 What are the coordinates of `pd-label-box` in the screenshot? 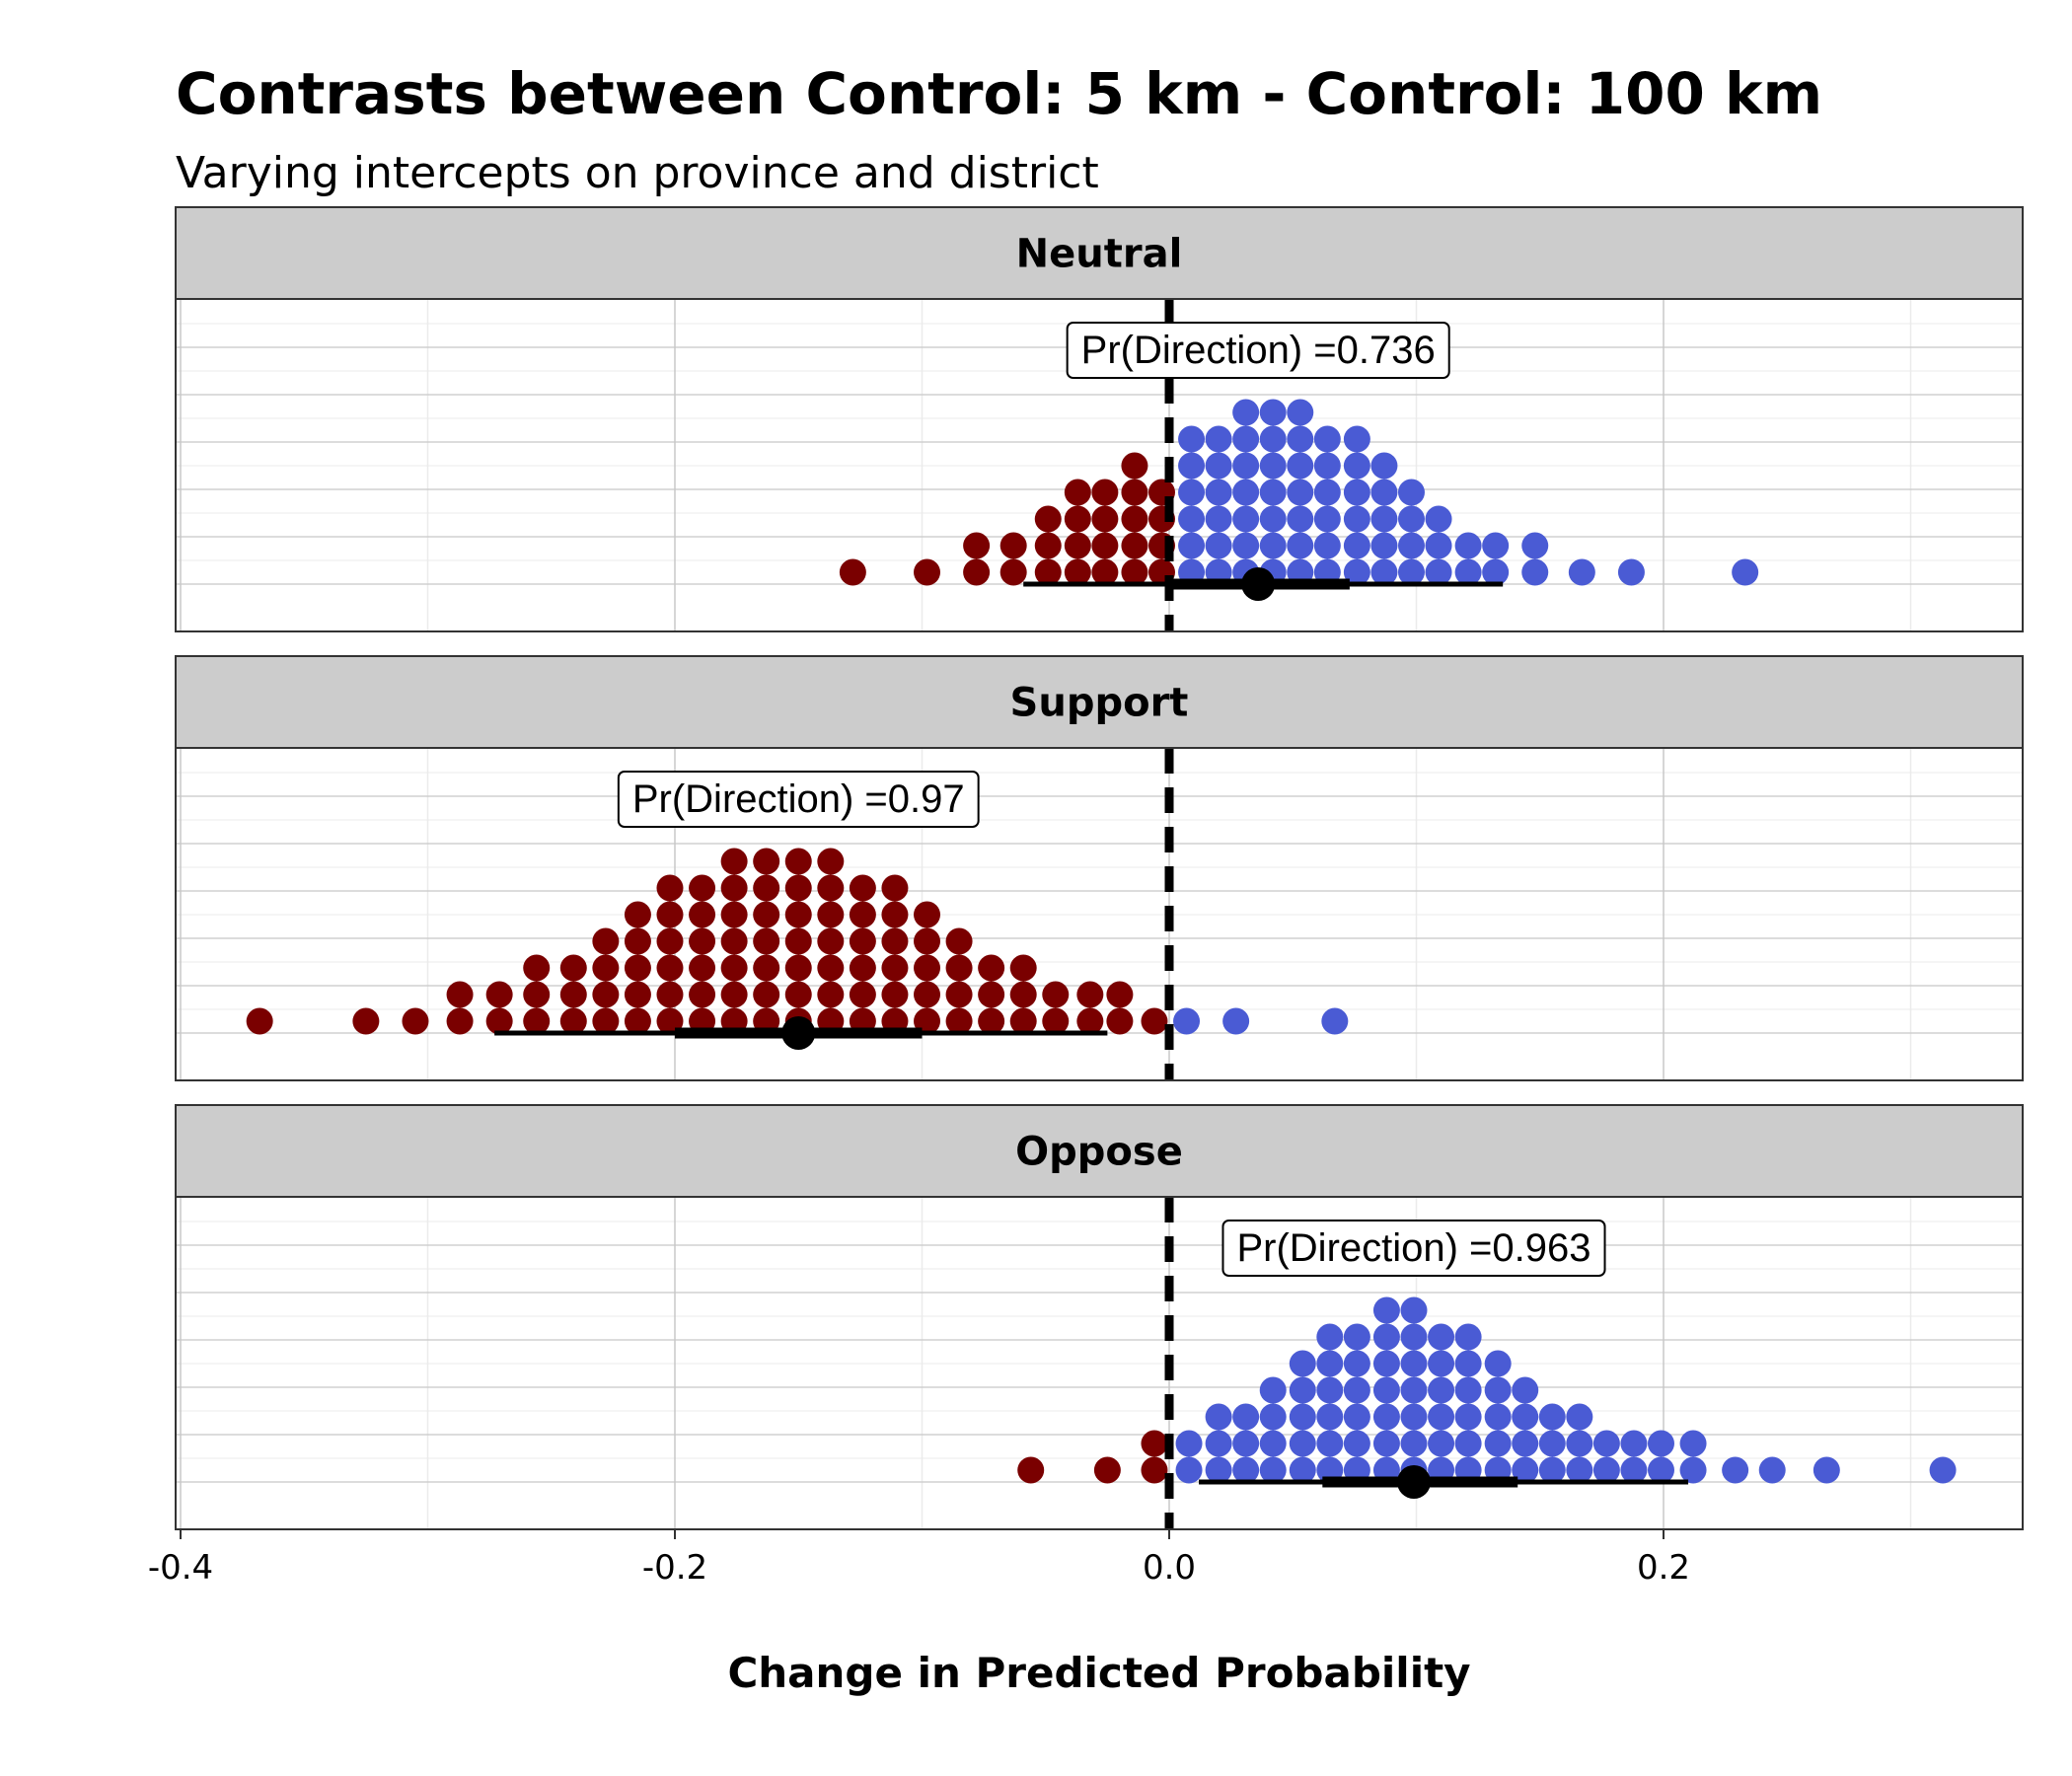 It's located at (1414, 1248).